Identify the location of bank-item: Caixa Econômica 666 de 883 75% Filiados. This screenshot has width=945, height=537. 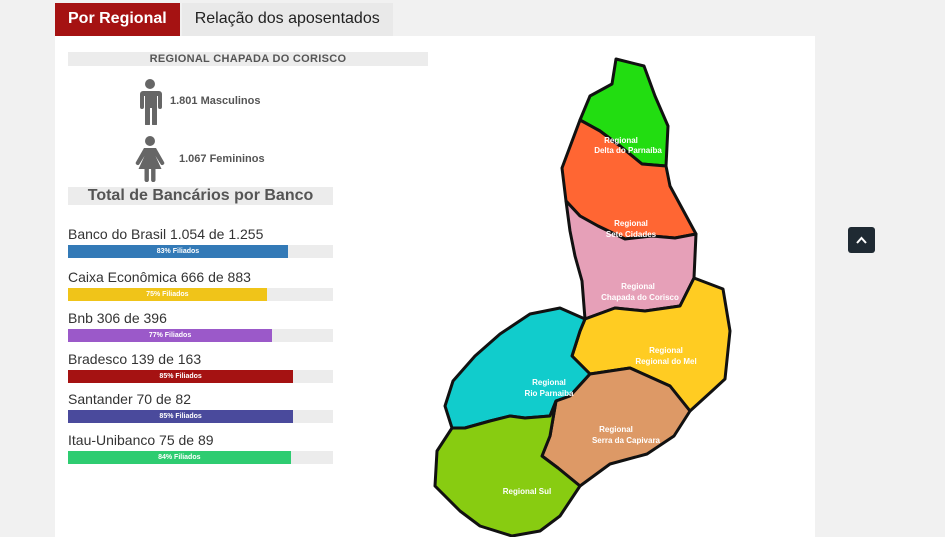
(200, 285).